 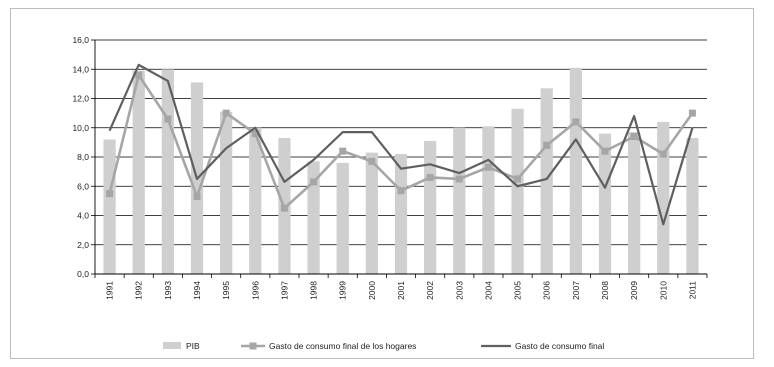 What do you see at coordinates (253, 346) in the screenshot?
I see `legend-marker-hogares` at bounding box center [253, 346].